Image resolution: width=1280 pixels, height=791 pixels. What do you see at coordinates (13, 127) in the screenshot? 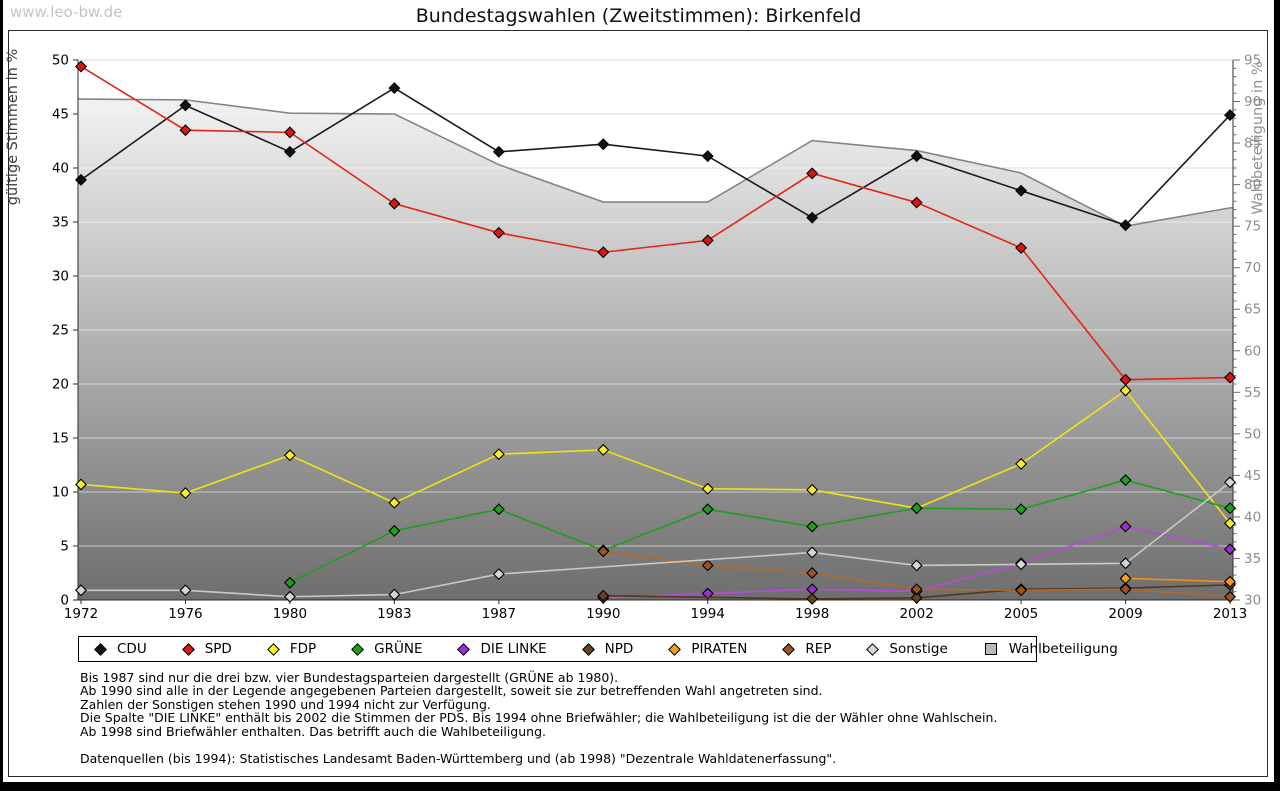
I see `left-axis-label: gültige Stimmen in %` at bounding box center [13, 127].